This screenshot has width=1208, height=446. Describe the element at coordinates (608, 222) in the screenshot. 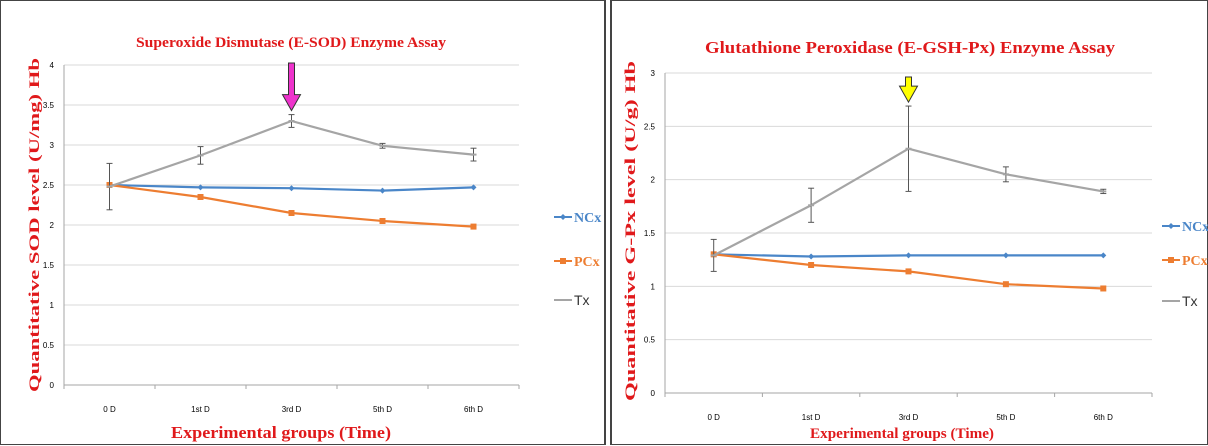

I see `panel-divider` at that location.